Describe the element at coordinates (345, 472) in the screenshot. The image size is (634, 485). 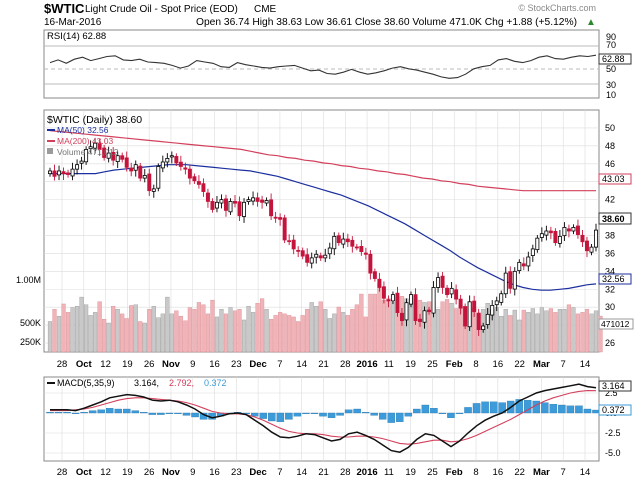
I see `x-axis-label: 28` at that location.